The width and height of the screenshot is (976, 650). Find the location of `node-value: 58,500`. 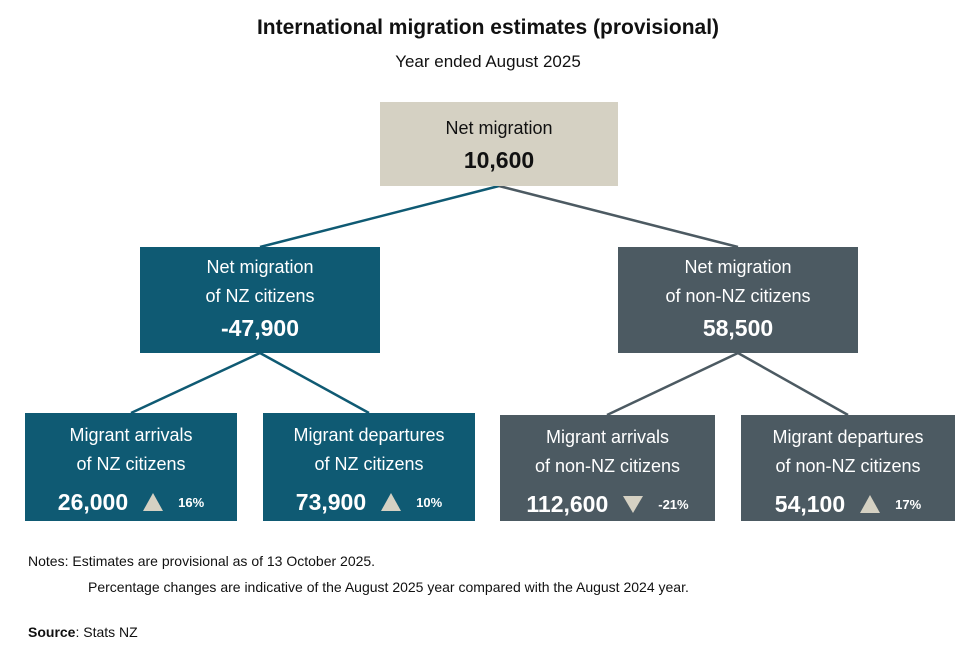

node-value: 58,500 is located at coordinates (738, 328).